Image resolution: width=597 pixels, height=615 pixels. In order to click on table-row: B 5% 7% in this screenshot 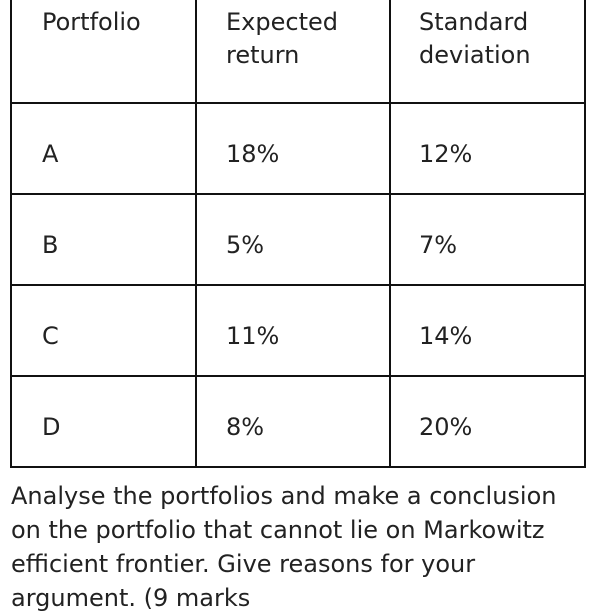, I will do `click(298, 239)`.